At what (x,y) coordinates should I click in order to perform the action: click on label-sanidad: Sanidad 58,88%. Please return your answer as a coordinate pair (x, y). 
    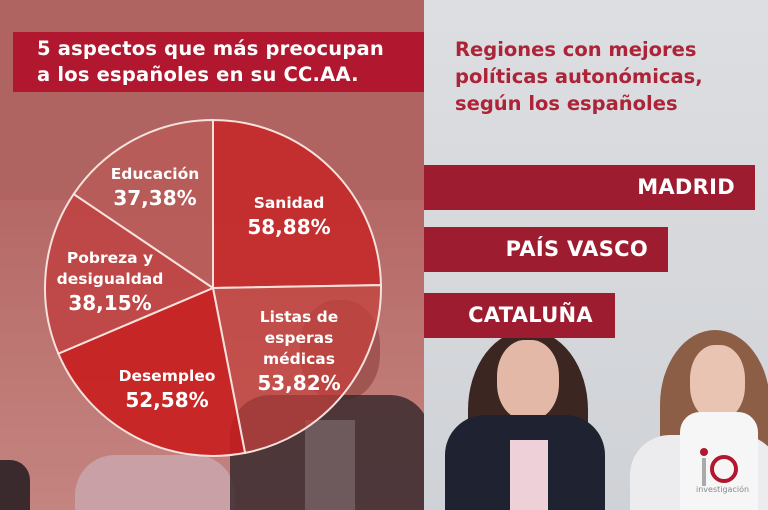
    Looking at the image, I should click on (289, 216).